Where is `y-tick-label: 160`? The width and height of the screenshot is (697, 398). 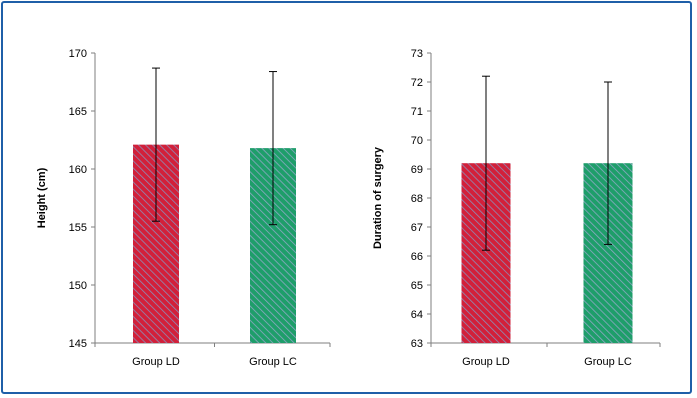 y-tick-label: 160 is located at coordinates (78, 170).